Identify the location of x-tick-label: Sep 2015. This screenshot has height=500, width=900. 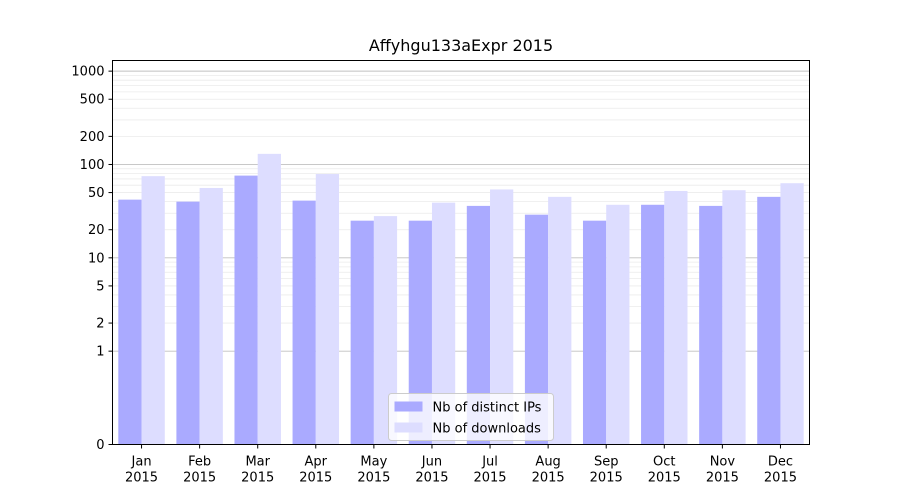
(606, 470).